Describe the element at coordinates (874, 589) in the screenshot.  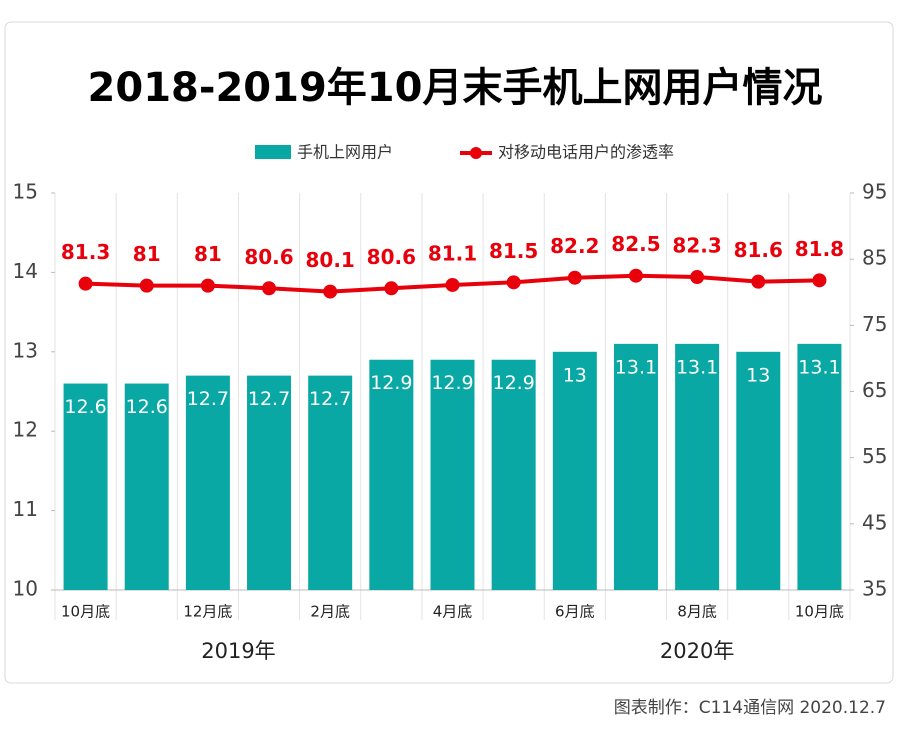
I see `y2-tick-label: 35` at that location.